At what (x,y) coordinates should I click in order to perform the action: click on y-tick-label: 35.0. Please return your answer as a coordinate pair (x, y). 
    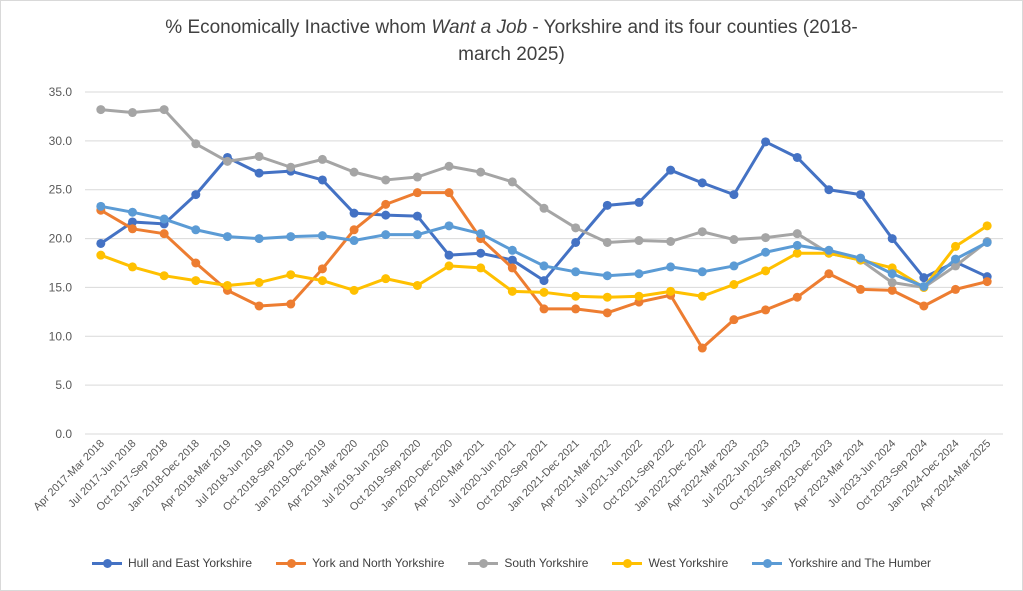
    Looking at the image, I should click on (61, 92).